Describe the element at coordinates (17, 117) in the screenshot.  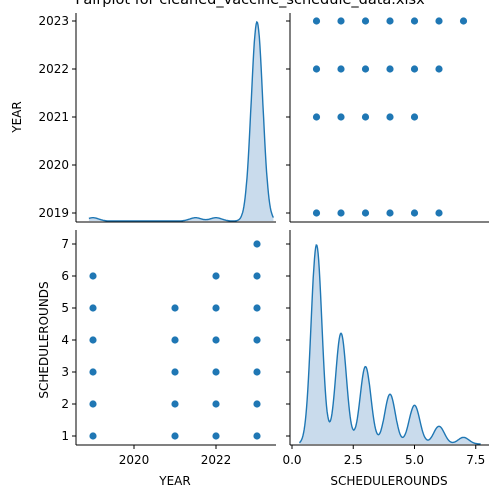
I see `y-axis-title-year: YEAR` at that location.